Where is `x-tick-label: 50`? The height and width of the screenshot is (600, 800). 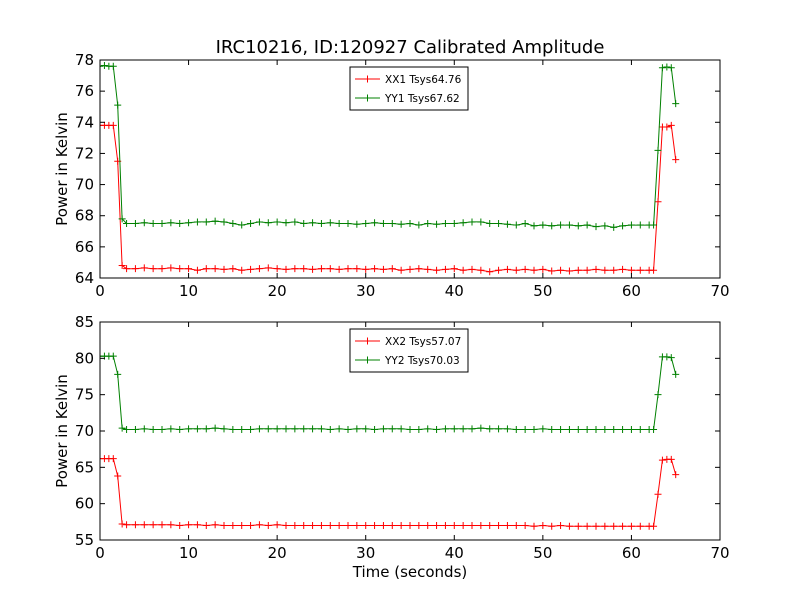 x-tick-label: 50 is located at coordinates (542, 291).